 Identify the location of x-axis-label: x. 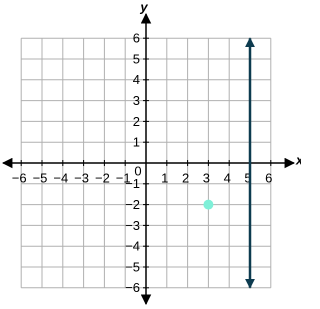
(298, 159).